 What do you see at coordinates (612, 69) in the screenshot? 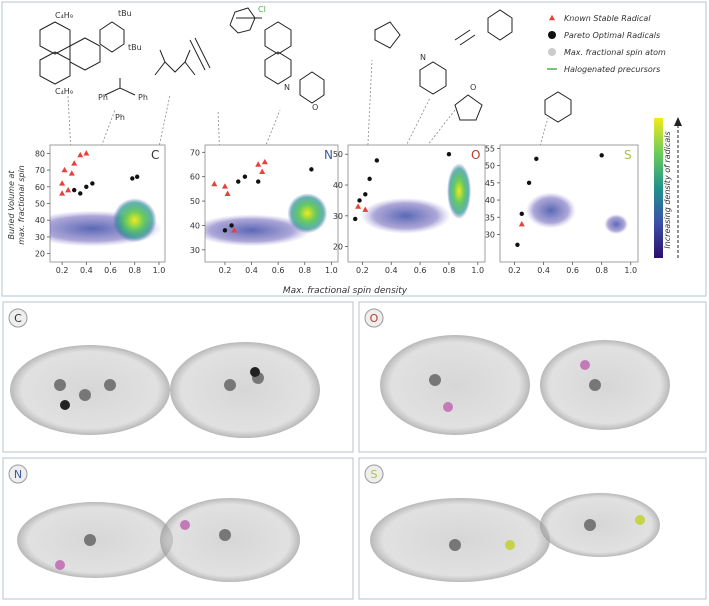
I see `legend-label: Halogenated precursors` at bounding box center [612, 69].